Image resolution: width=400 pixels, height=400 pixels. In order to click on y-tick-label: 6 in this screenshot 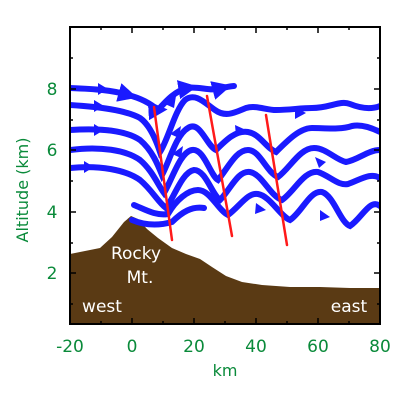, I will do `click(52, 151)`.